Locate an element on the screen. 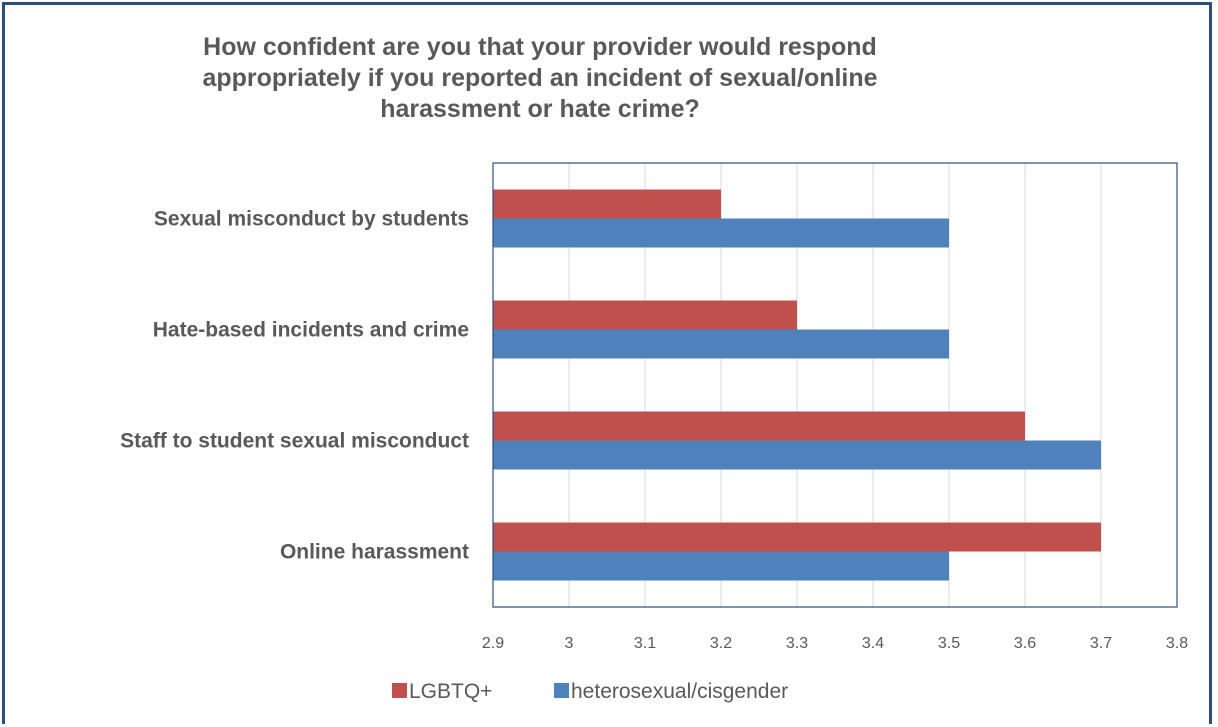 The height and width of the screenshot is (727, 1218). x-tick-label: 3.4 is located at coordinates (873, 643).